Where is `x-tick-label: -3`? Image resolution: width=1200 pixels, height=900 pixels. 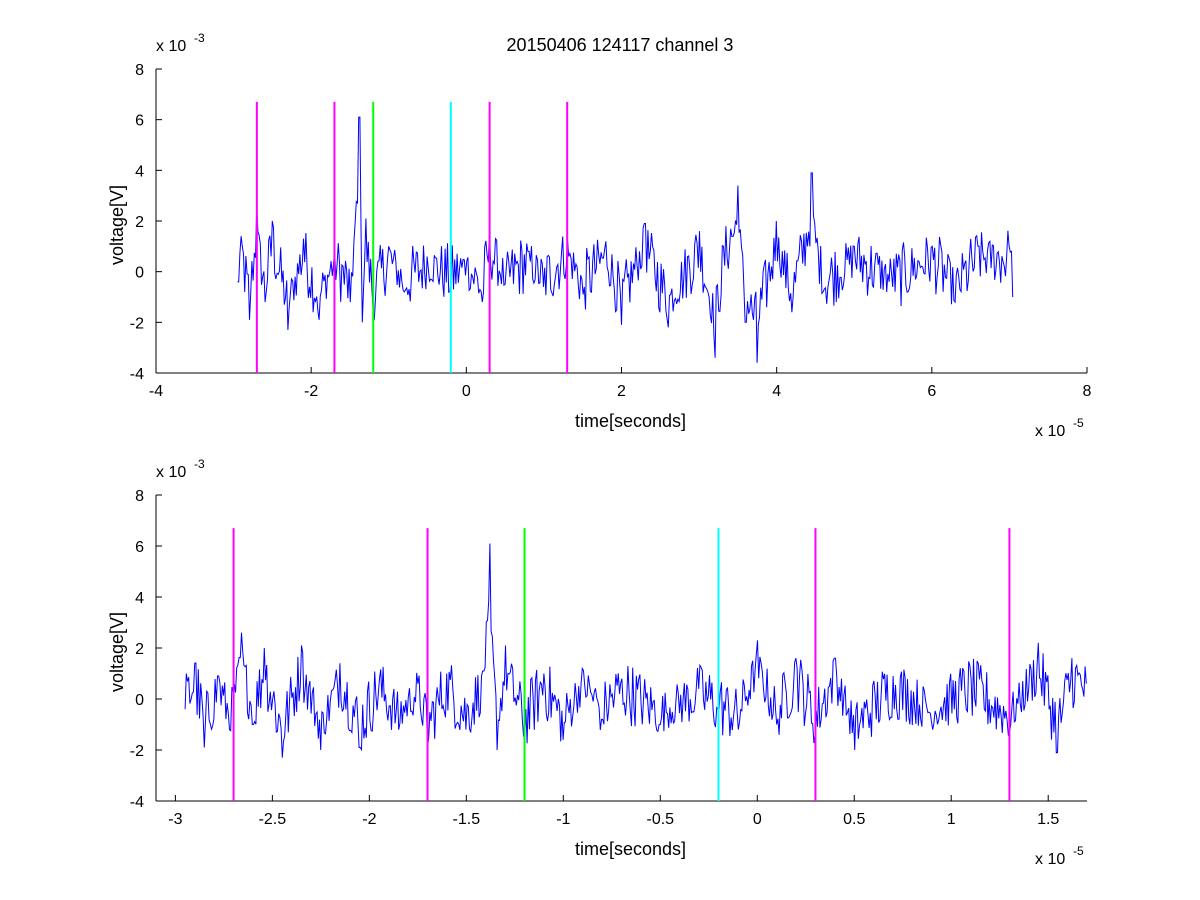 x-tick-label: -3 is located at coordinates (175, 819).